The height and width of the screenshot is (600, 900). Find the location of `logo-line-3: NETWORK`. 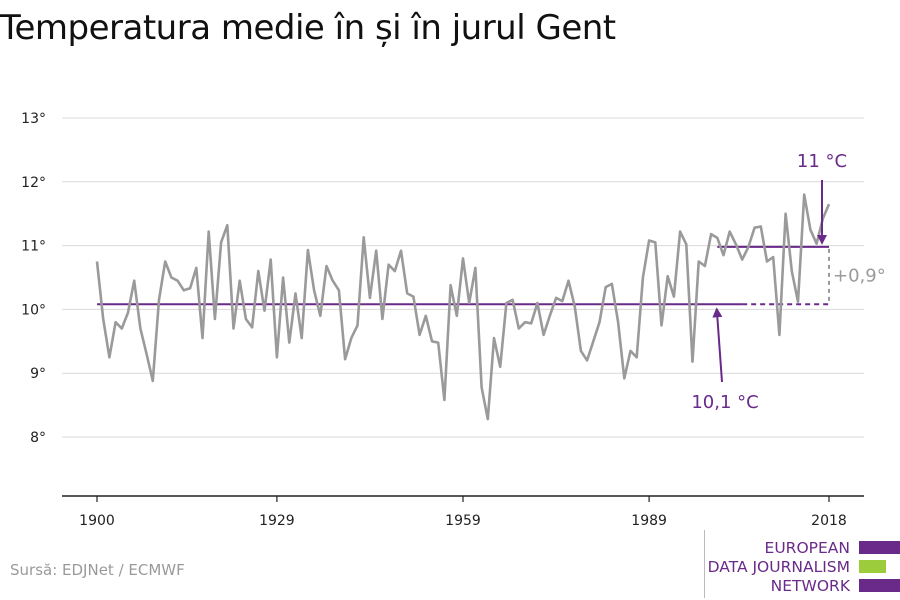

logo-line-3: NETWORK is located at coordinates (810, 586).